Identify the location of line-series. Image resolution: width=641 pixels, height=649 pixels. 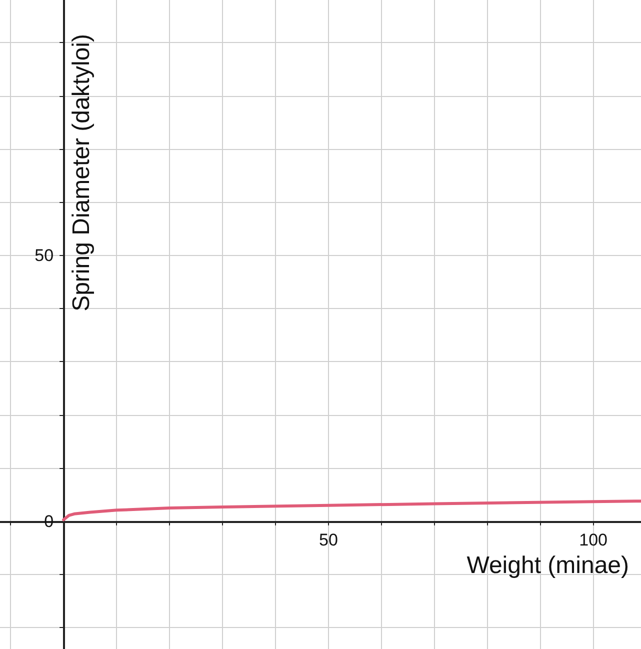
(351, 511).